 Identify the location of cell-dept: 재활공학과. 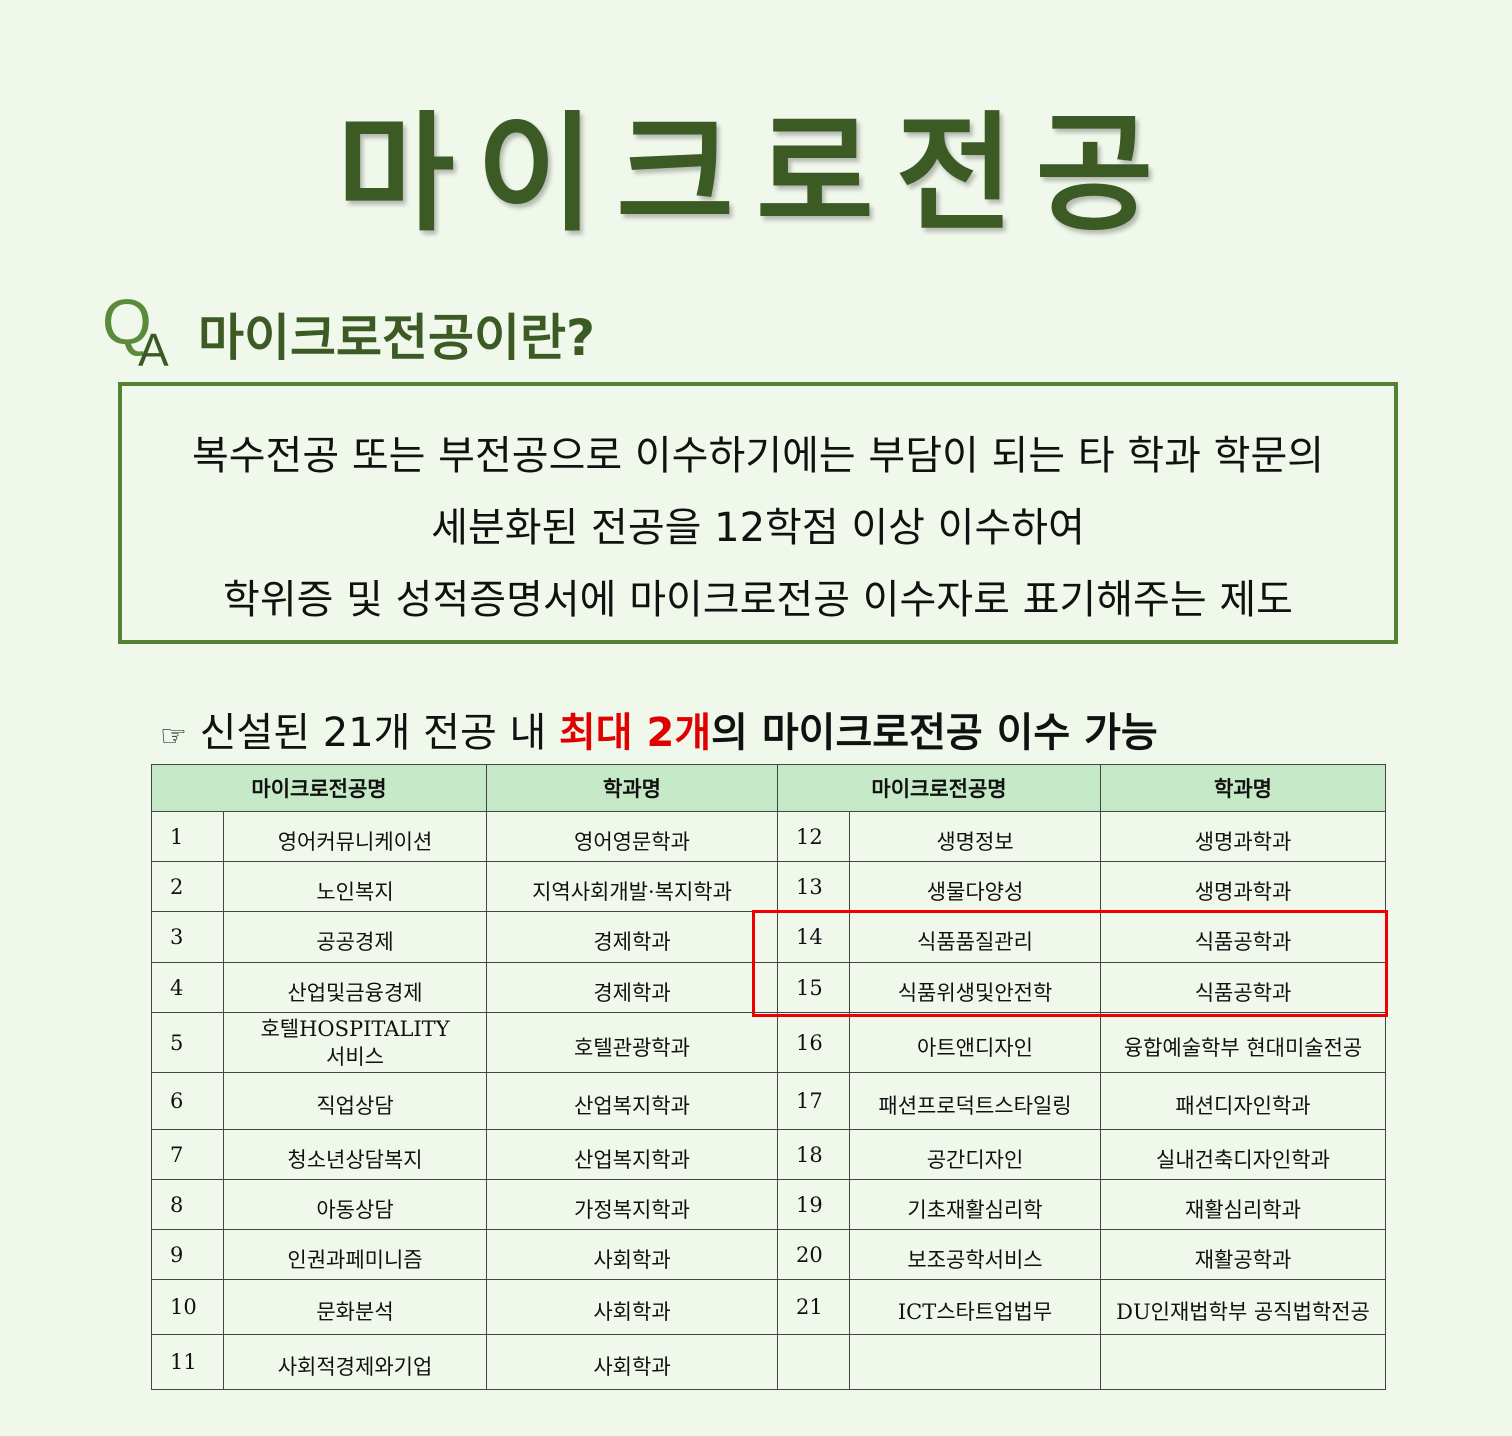
(1243, 1254).